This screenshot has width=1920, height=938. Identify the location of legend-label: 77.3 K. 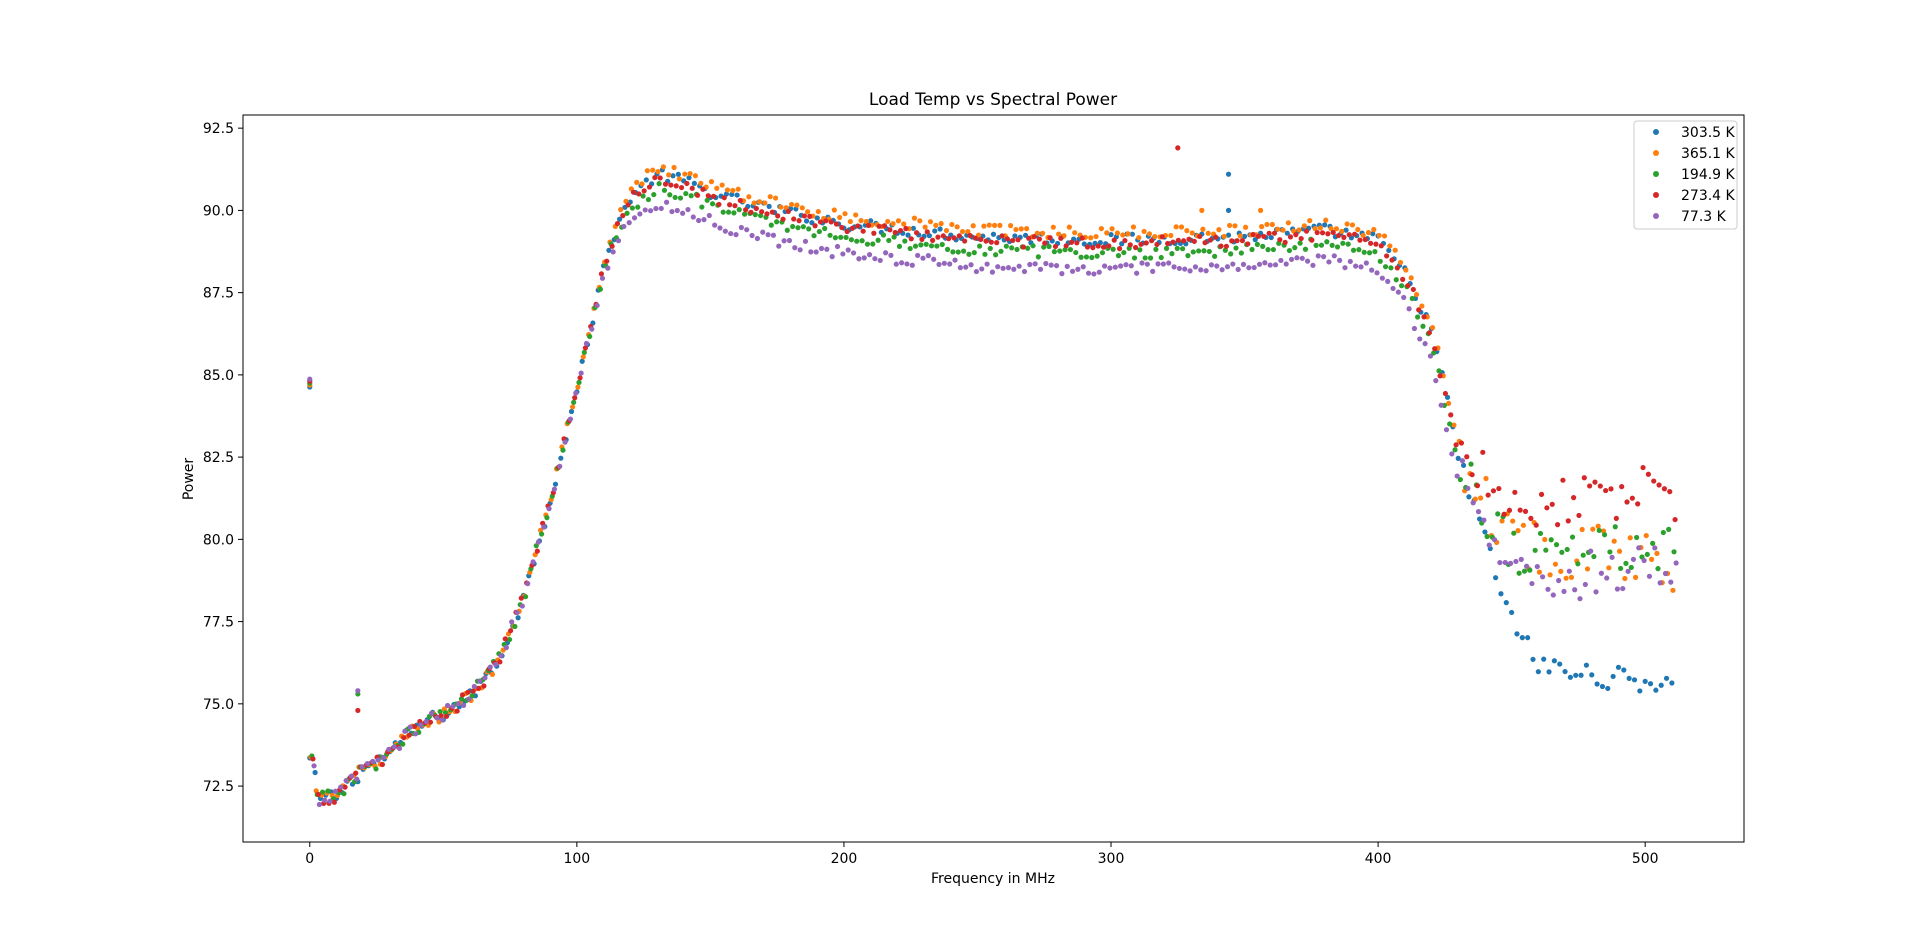
(1704, 217).